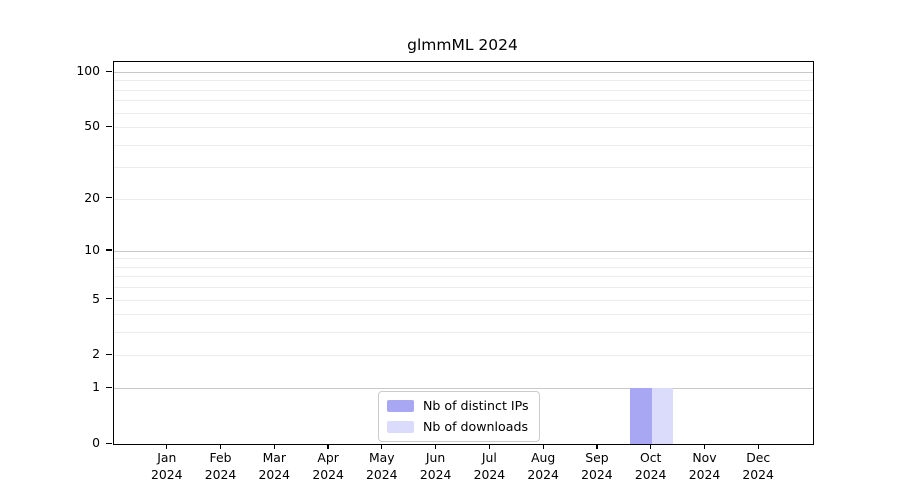 This screenshot has height=500, width=900. What do you see at coordinates (650, 466) in the screenshot?
I see `x-tick-label: Oct 2024` at bounding box center [650, 466].